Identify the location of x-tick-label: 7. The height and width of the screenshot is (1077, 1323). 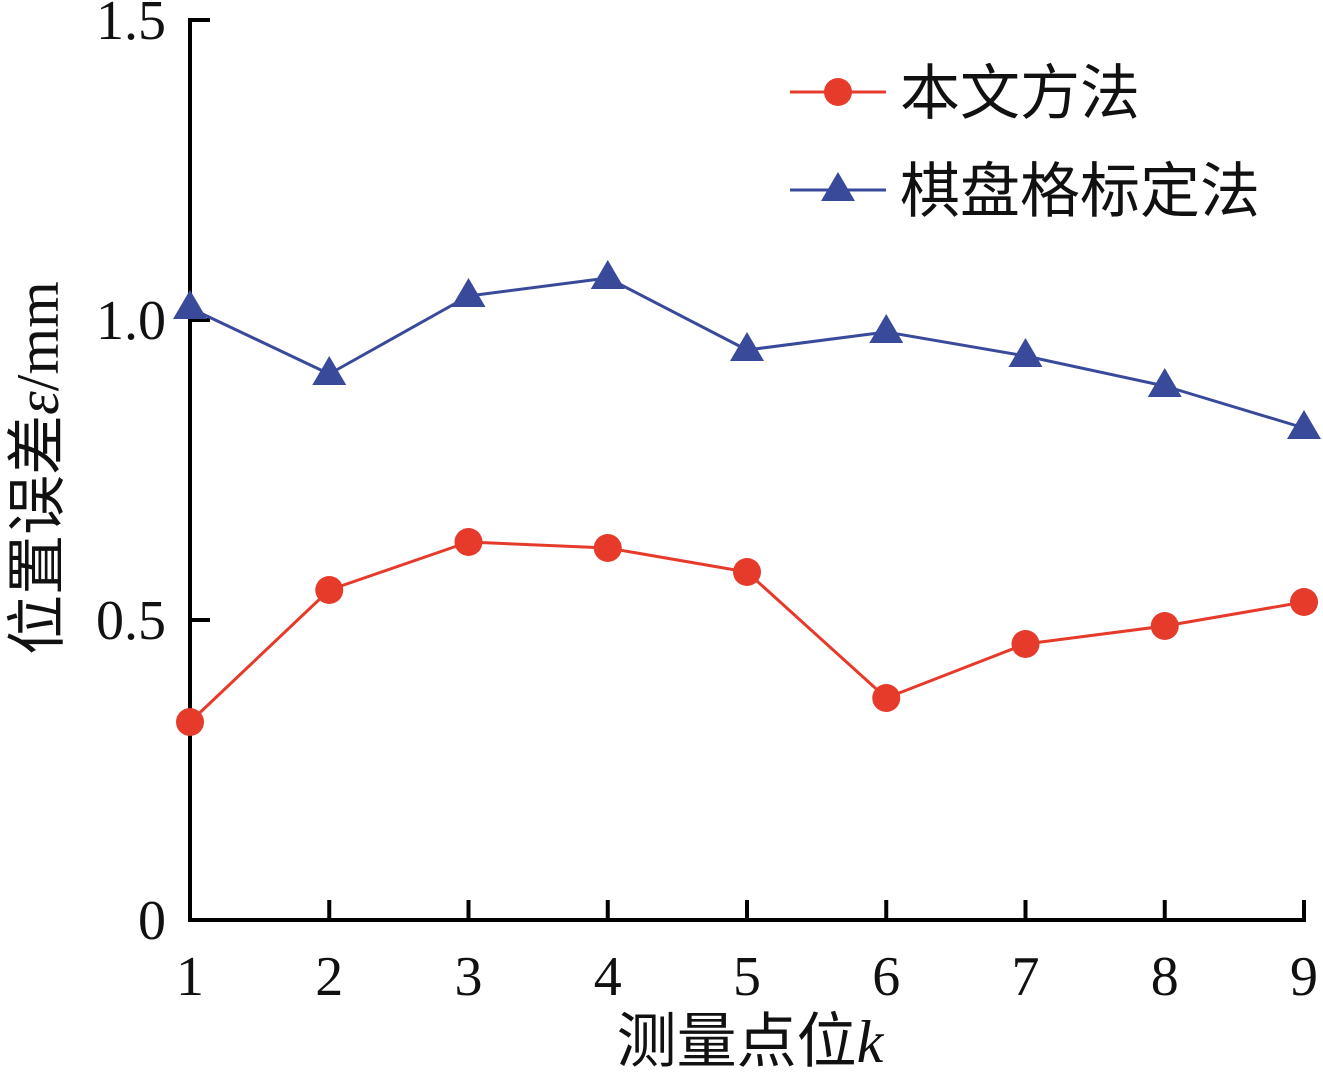
(1026, 977).